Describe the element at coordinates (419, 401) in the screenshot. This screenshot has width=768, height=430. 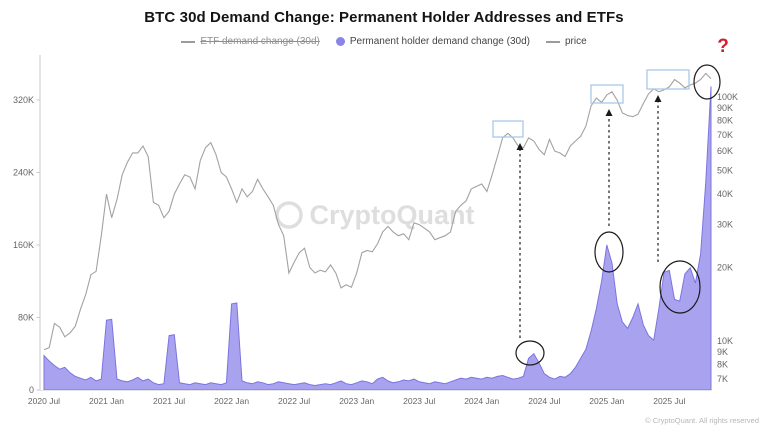
I see `x-tick-label: 2023 Jul` at that location.